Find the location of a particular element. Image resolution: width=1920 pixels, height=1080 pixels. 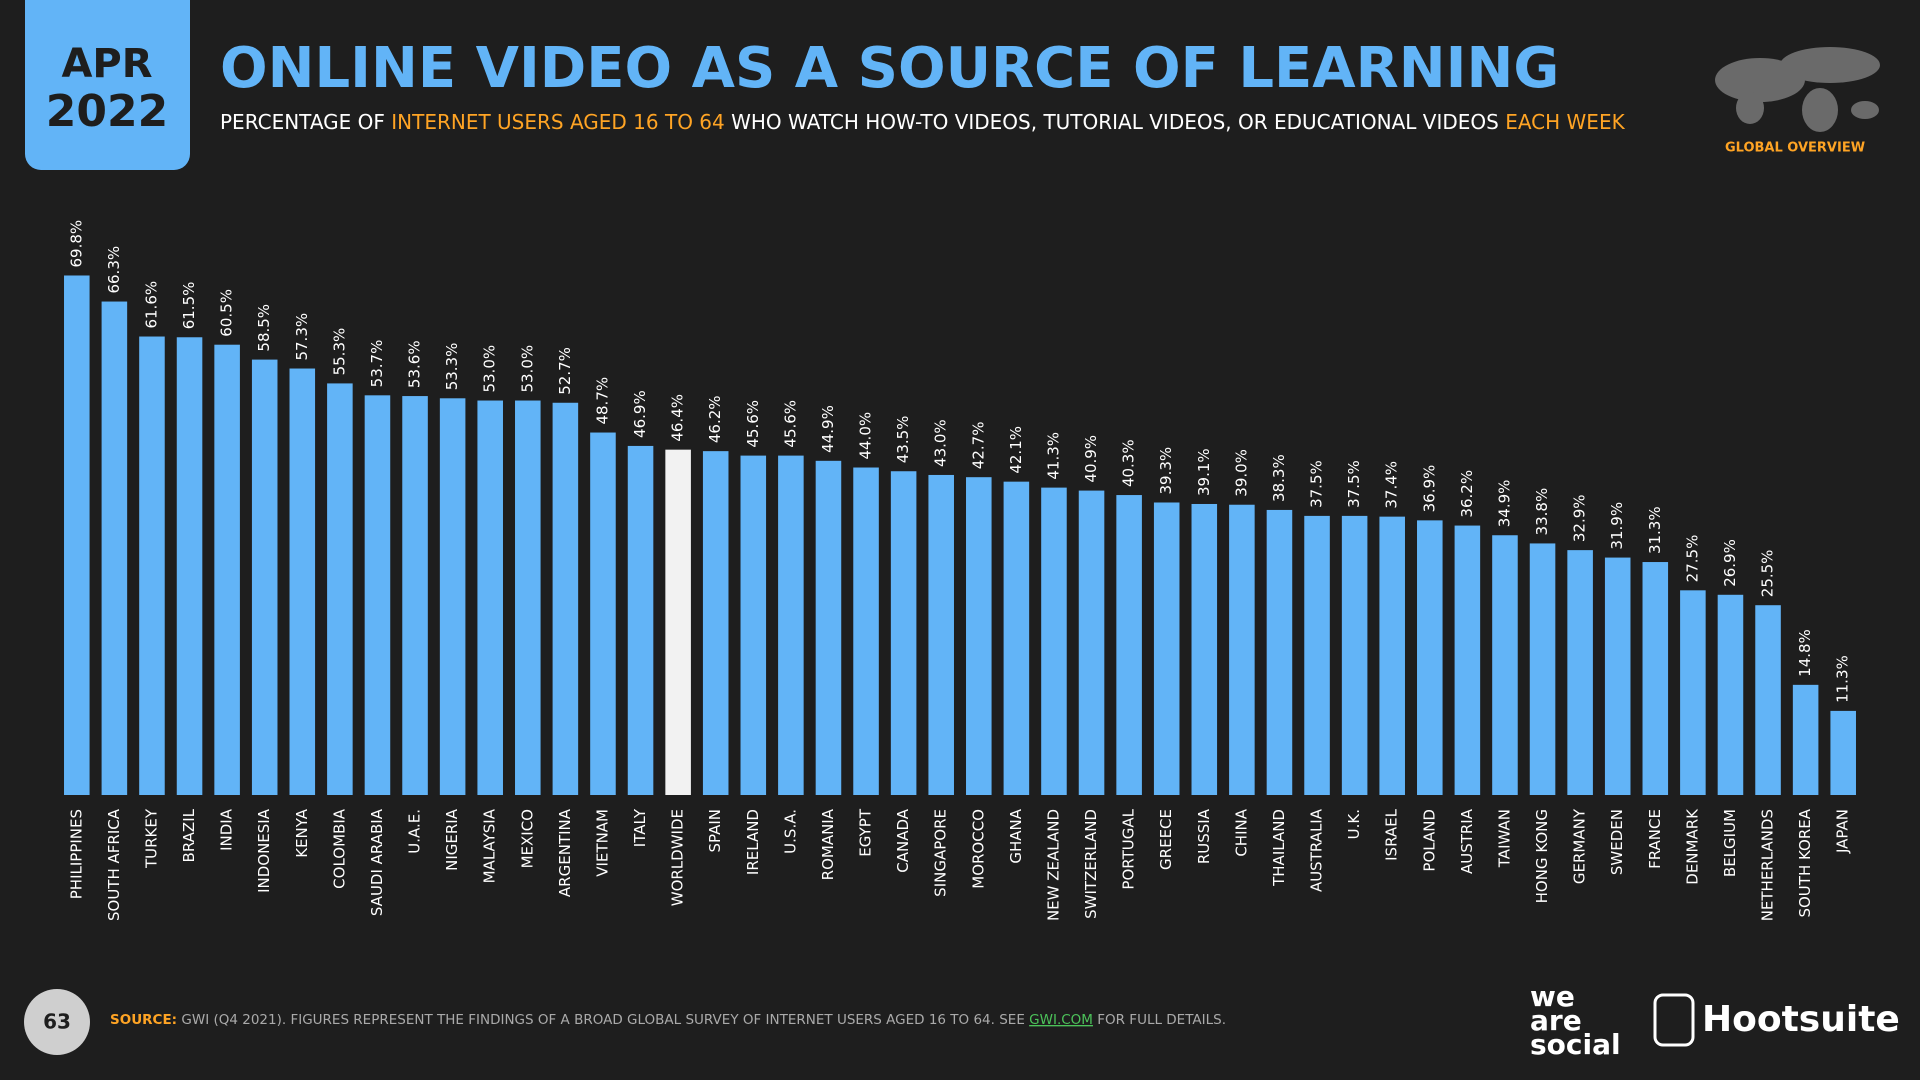

x-tick-label: RUSSIA is located at coordinates (1204, 836).